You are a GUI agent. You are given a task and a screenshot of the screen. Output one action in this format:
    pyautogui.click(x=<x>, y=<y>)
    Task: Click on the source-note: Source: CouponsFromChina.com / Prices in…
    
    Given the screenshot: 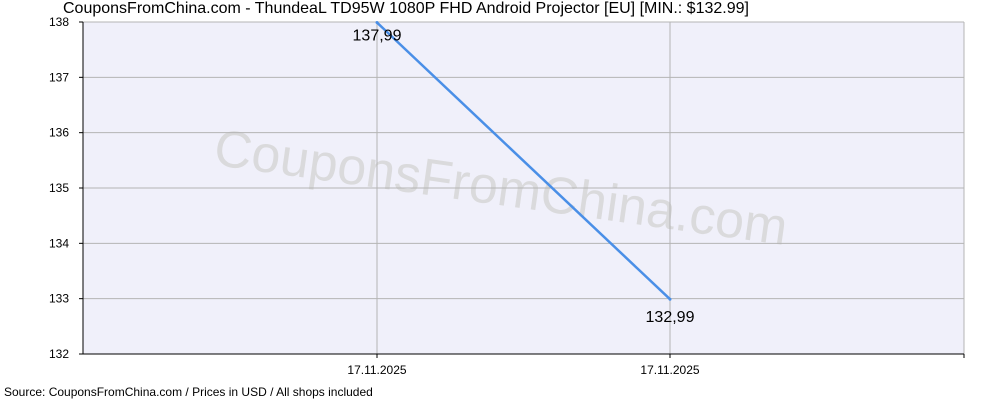 What is the action you would take?
    pyautogui.click(x=188, y=392)
    